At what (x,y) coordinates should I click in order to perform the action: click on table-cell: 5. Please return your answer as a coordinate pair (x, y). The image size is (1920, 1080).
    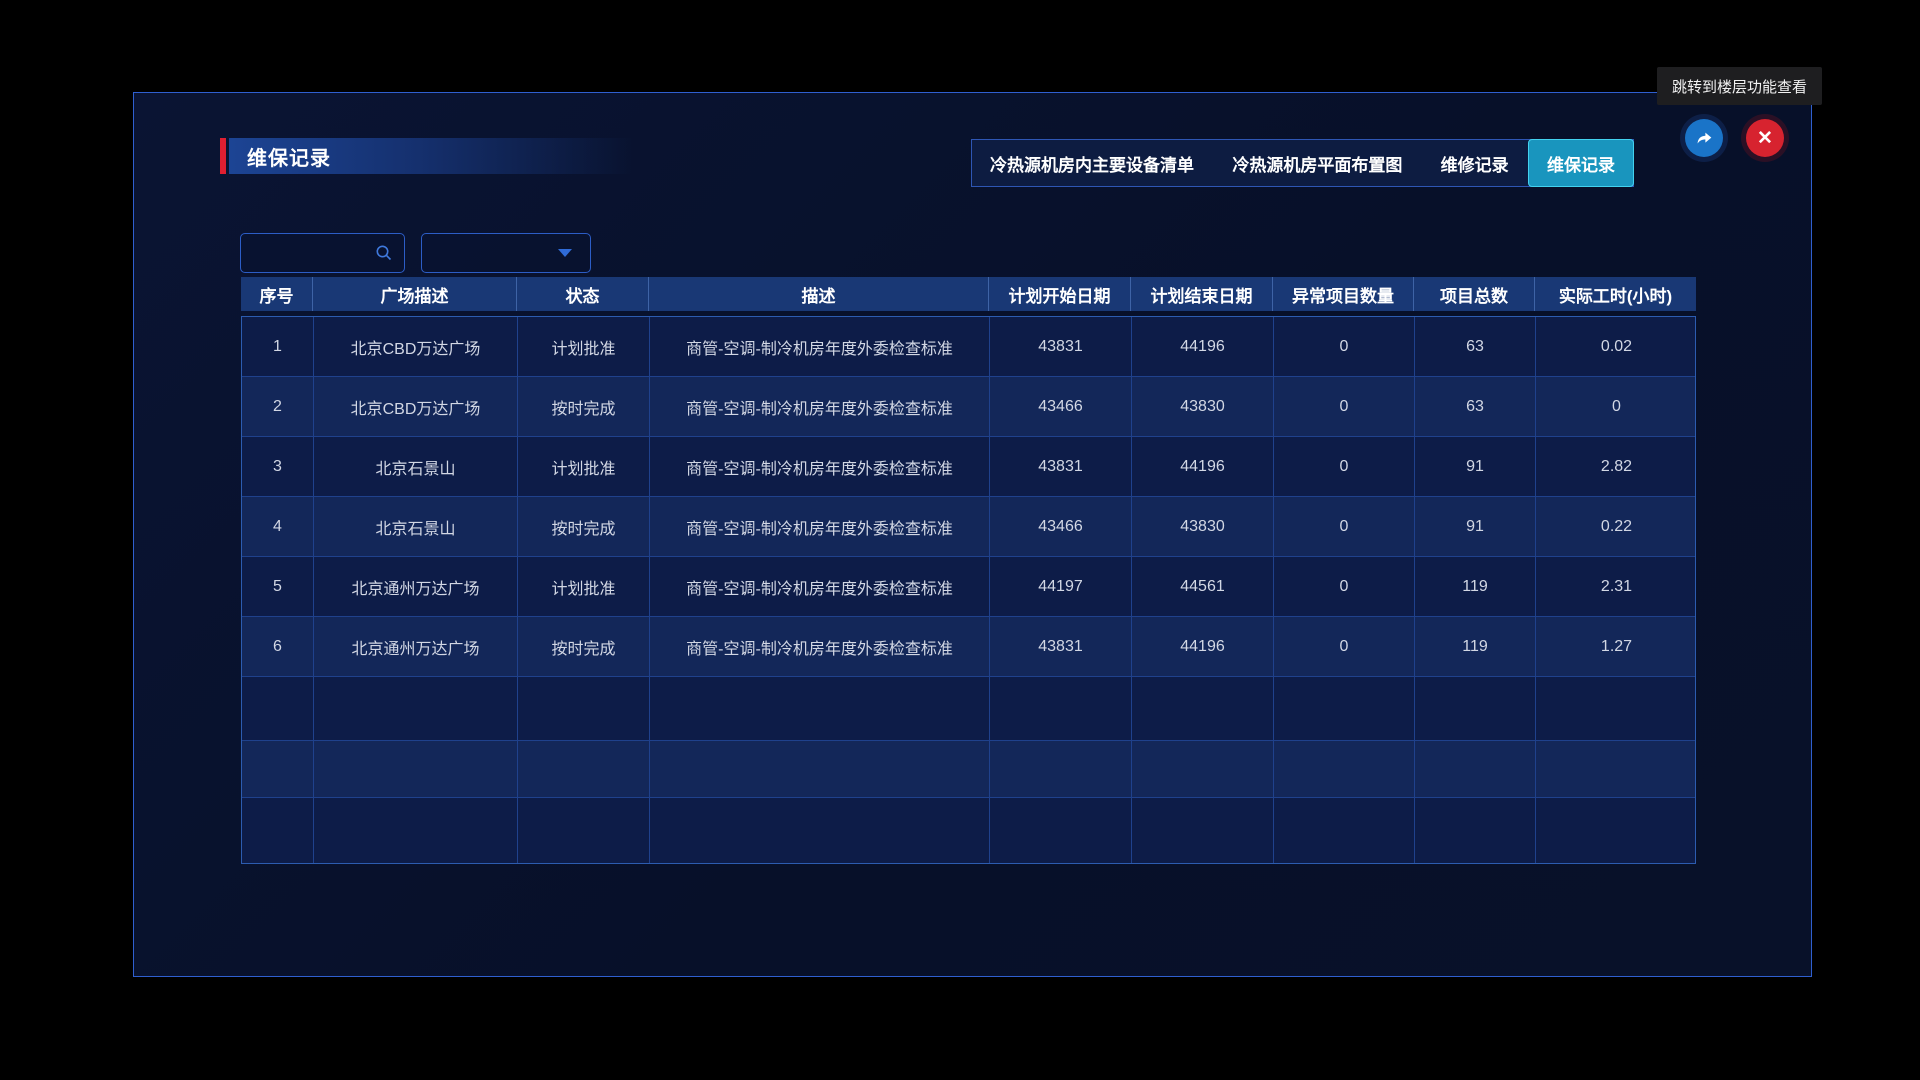
    Looking at the image, I should click on (278, 586).